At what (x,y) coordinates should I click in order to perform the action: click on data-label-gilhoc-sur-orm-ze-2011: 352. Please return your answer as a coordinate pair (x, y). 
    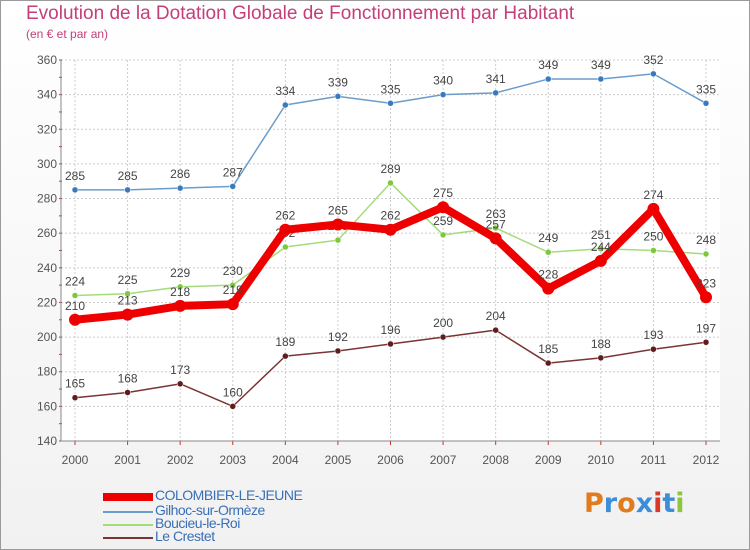
    Looking at the image, I should click on (653, 60).